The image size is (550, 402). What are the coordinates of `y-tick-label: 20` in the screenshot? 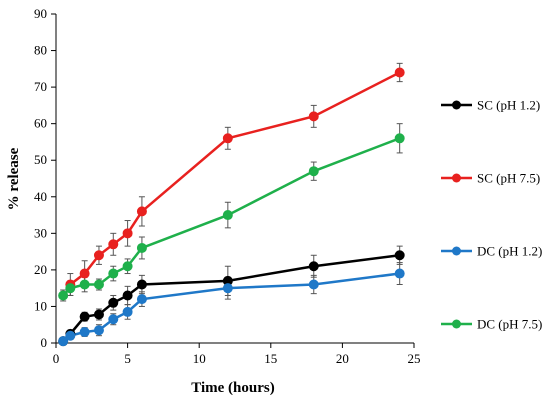 It's located at (40, 269).